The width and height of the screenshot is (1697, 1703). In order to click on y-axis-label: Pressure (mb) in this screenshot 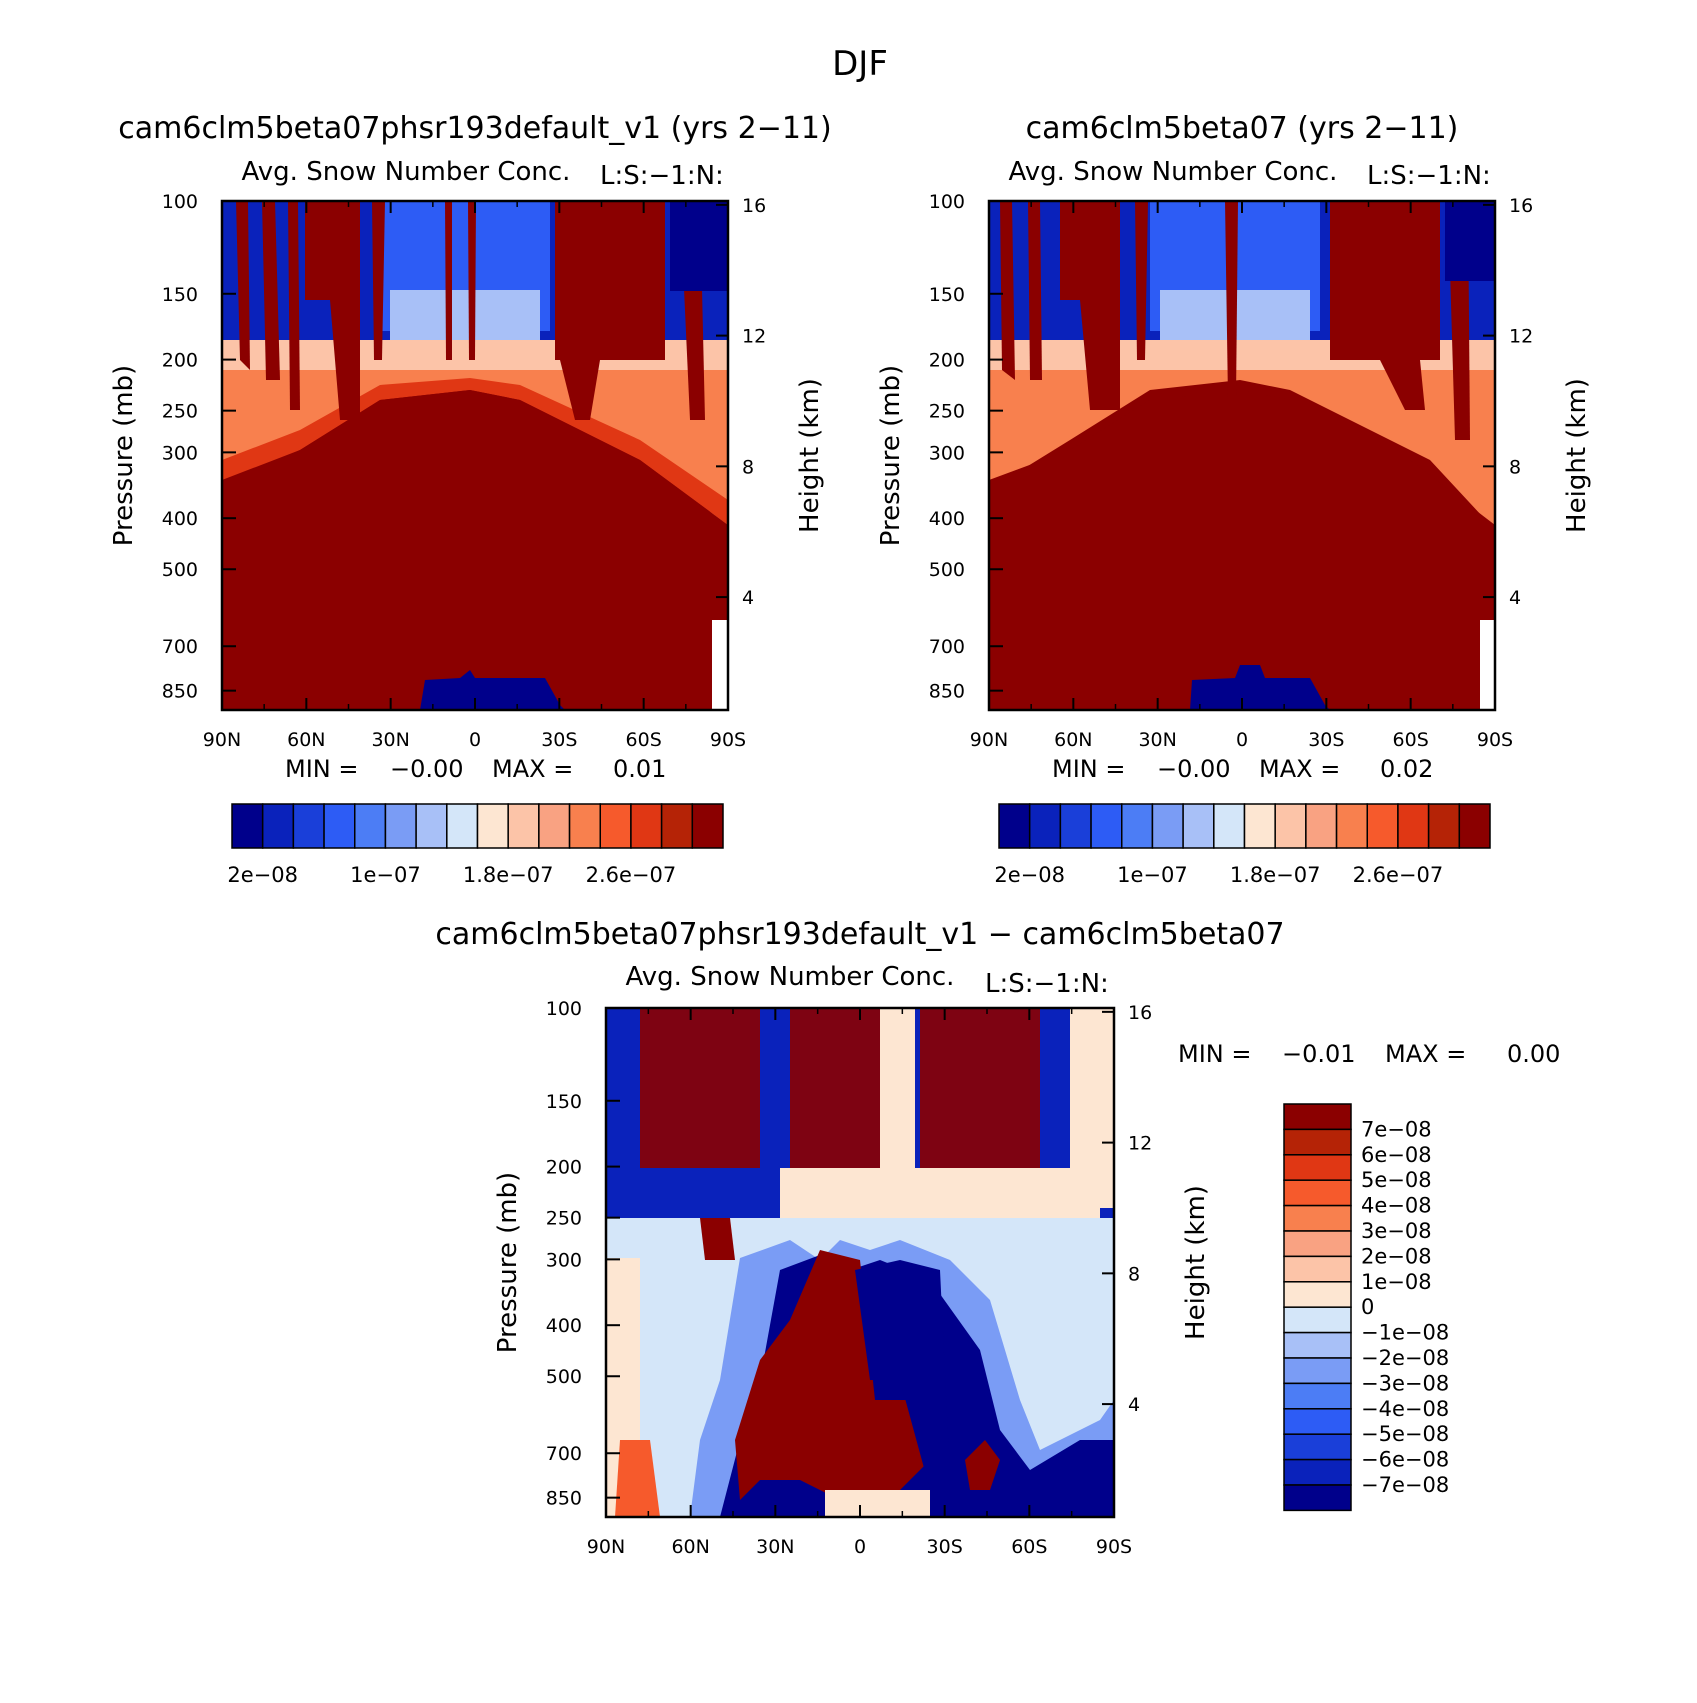, I will do `click(124, 455)`.